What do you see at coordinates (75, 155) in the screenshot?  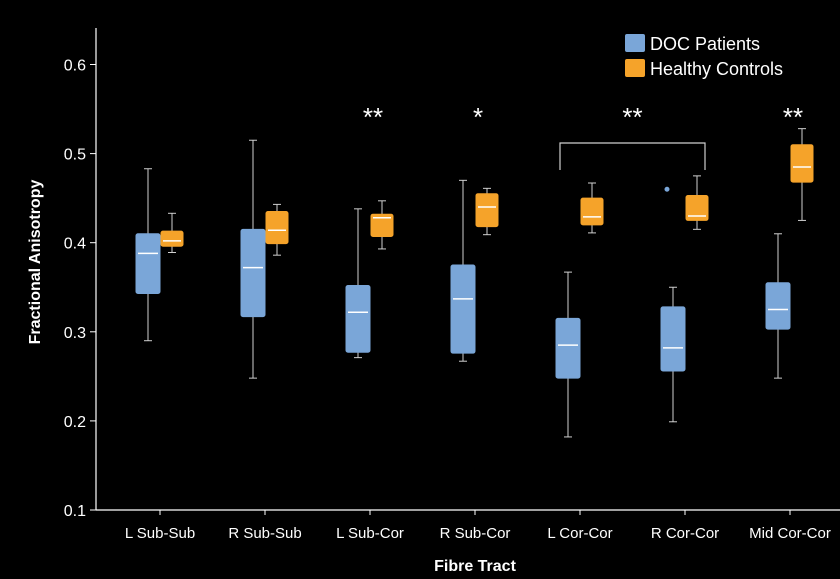 I see `y-tick-label: 0.5` at bounding box center [75, 155].